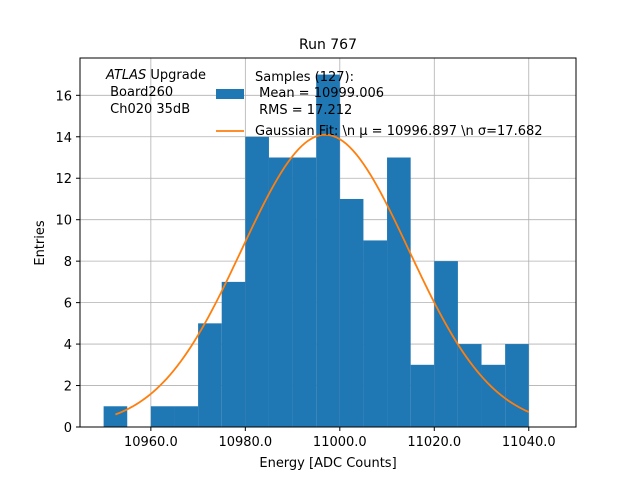  Describe the element at coordinates (63, 179) in the screenshot. I see `y-tick-label: 12` at that location.